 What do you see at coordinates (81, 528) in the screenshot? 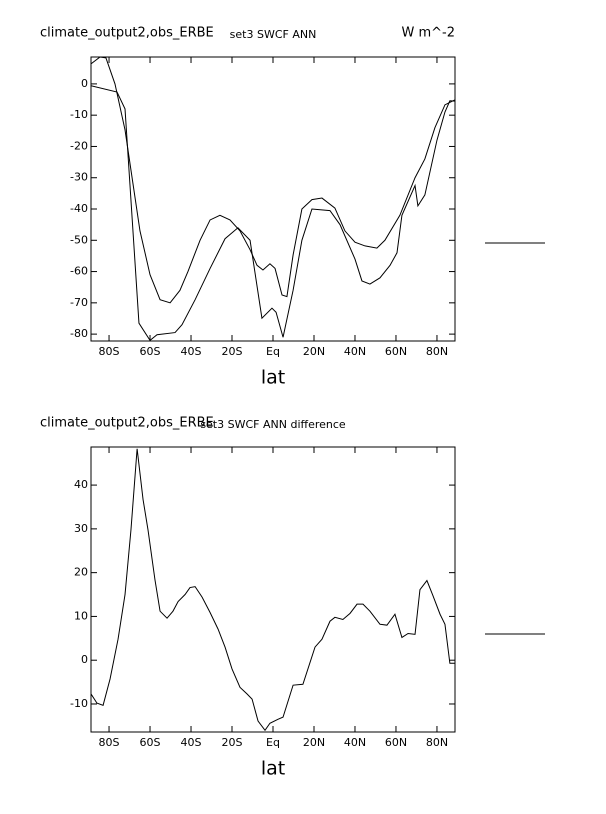
I see `y-tick-label: 30` at bounding box center [81, 528].